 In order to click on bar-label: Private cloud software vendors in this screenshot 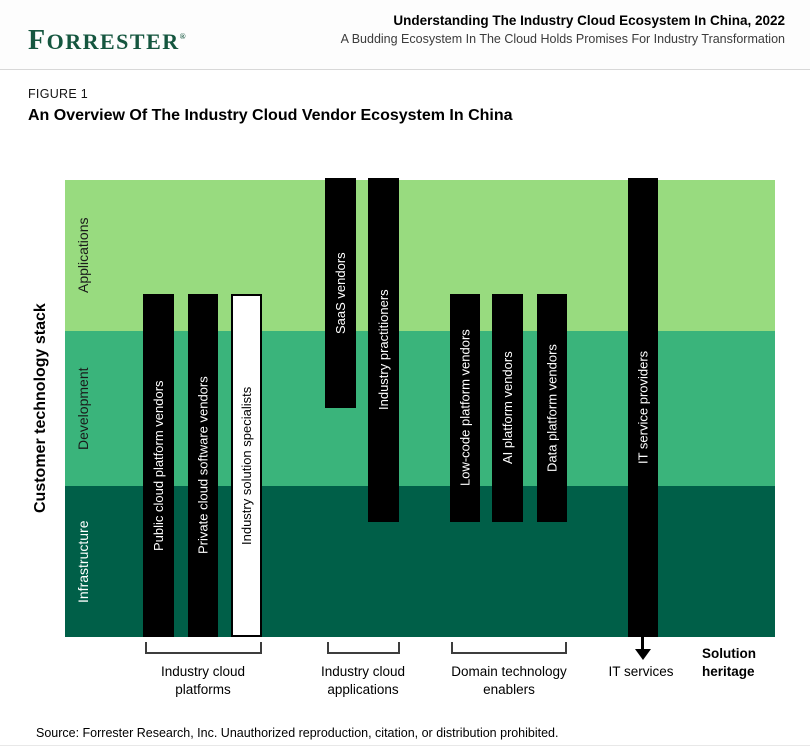, I will do `click(203, 465)`.